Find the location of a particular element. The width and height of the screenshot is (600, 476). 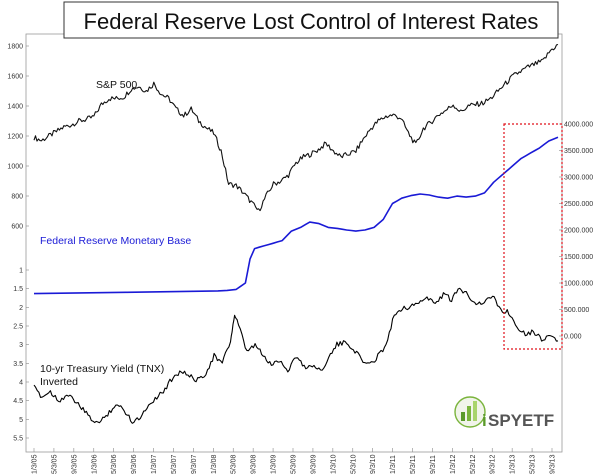

right-axis-tick-label: 3500.000 is located at coordinates (578, 151).